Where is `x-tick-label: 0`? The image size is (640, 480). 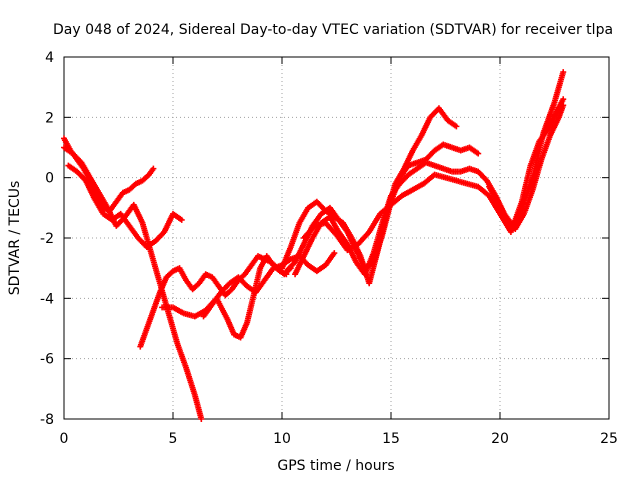
x-tick-label: 0 is located at coordinates (64, 439).